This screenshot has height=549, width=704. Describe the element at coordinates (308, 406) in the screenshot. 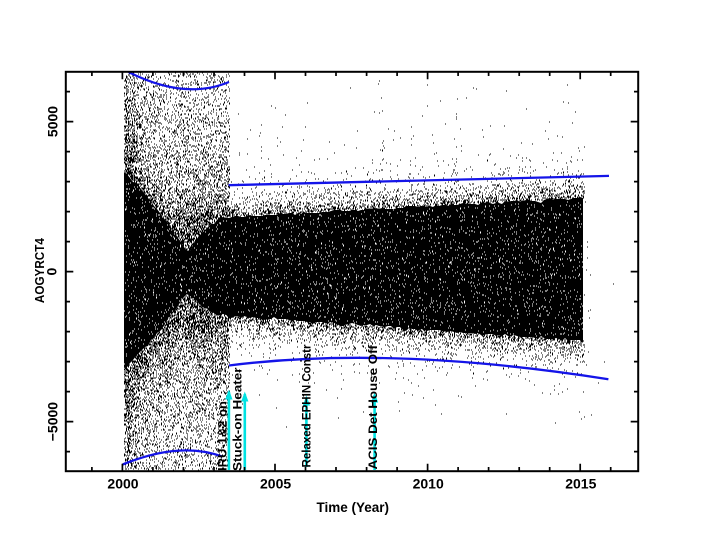

I see `svg-text: Relaxed EPHIN Constr` at that location.